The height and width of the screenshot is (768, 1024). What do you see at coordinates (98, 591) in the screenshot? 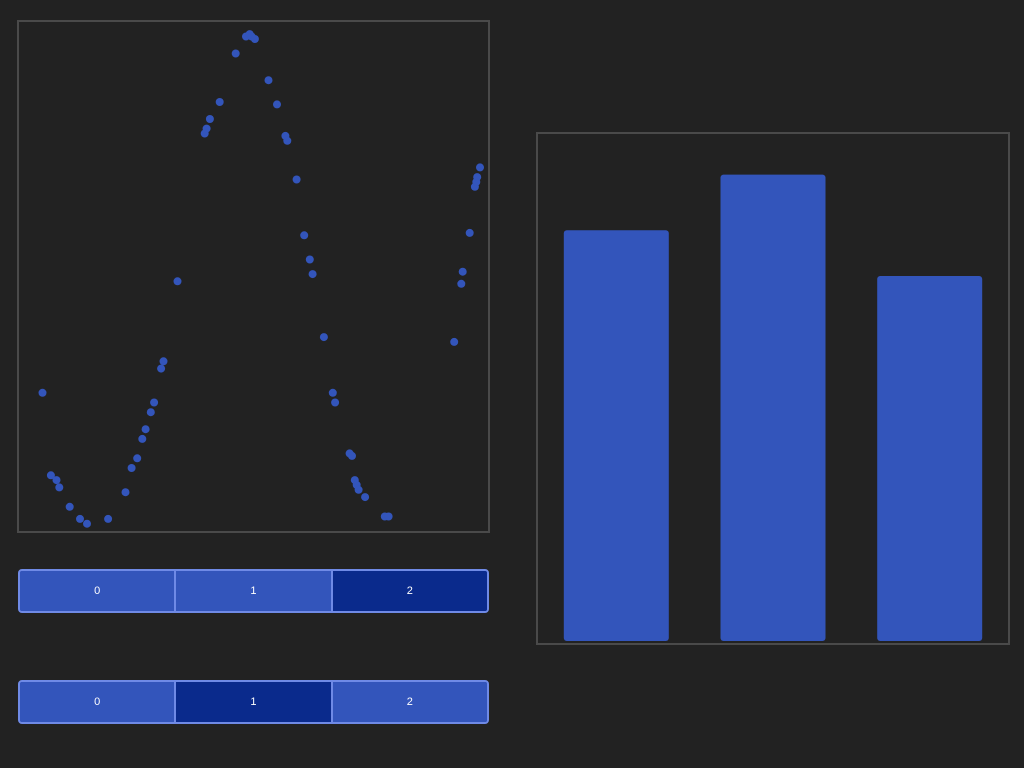
I see `segment-top-option-0: 0` at bounding box center [98, 591].